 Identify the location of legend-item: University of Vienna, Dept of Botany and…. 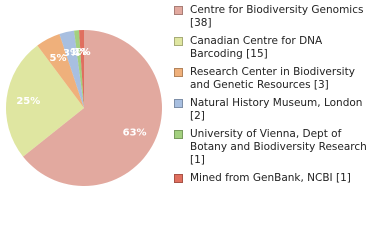
(274, 147).